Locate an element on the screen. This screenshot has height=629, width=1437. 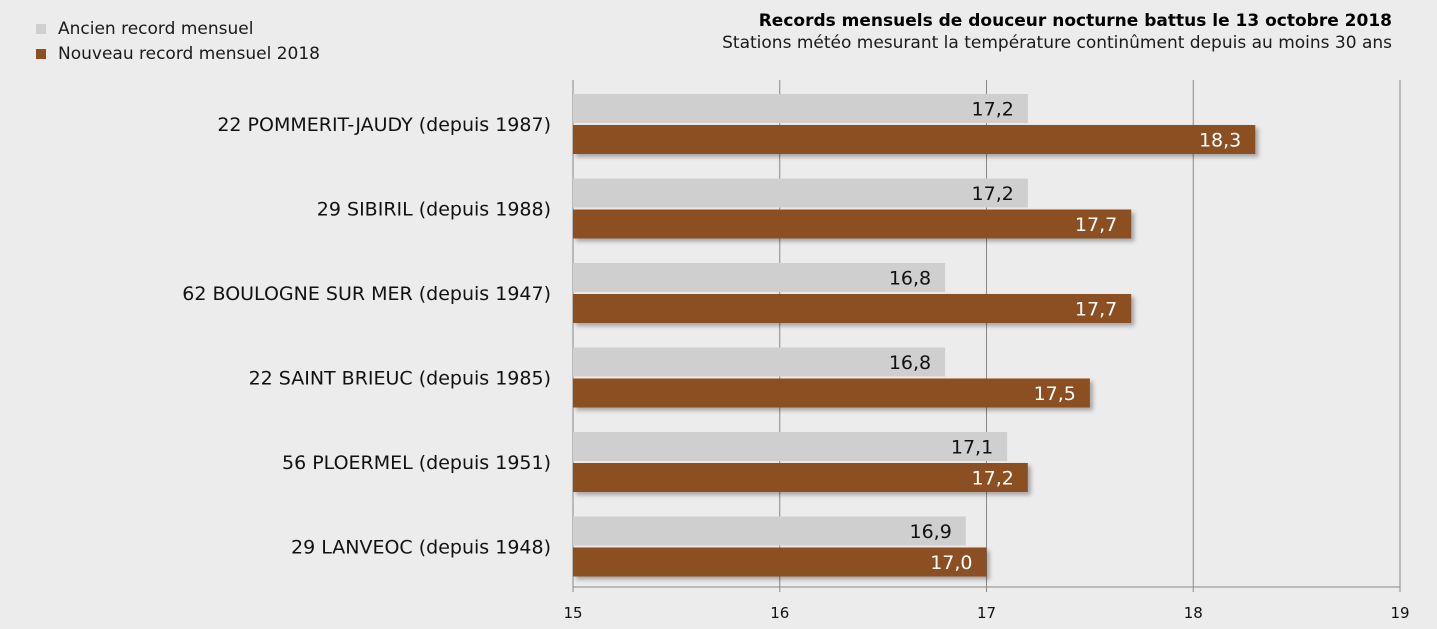
category-label: 62 BOULOGNE SUR MER (depuis 1947) is located at coordinates (366, 294).